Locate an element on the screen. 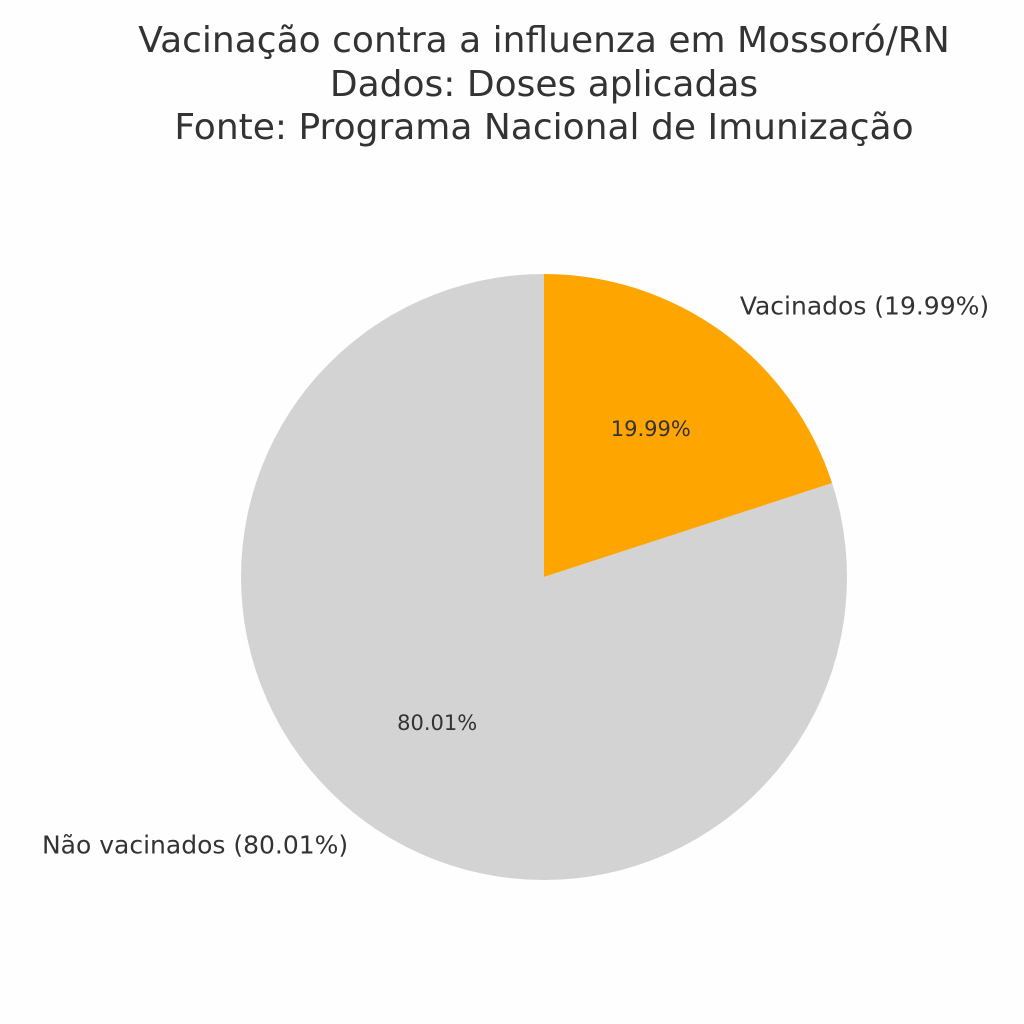 The height and width of the screenshot is (1024, 1024). chart-source: Fonte: Programa Nacional de Imunização is located at coordinates (543, 127).